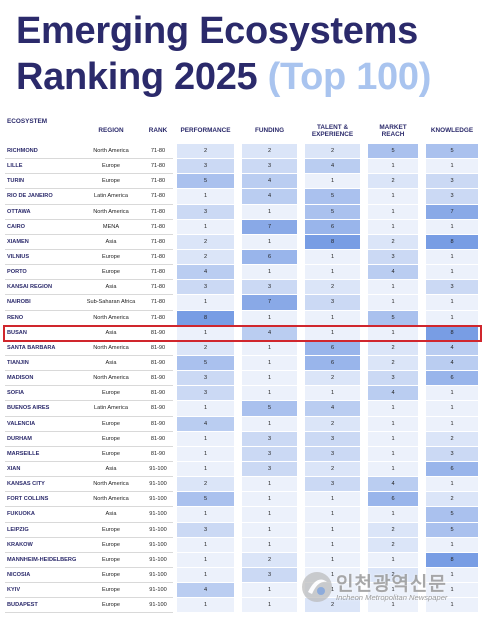 This screenshot has width=487, height=622. What do you see at coordinates (243, 485) in the screenshot?
I see `table-row: KANSAS CITY North America 91-100 2 1 3 4 1` at bounding box center [243, 485].